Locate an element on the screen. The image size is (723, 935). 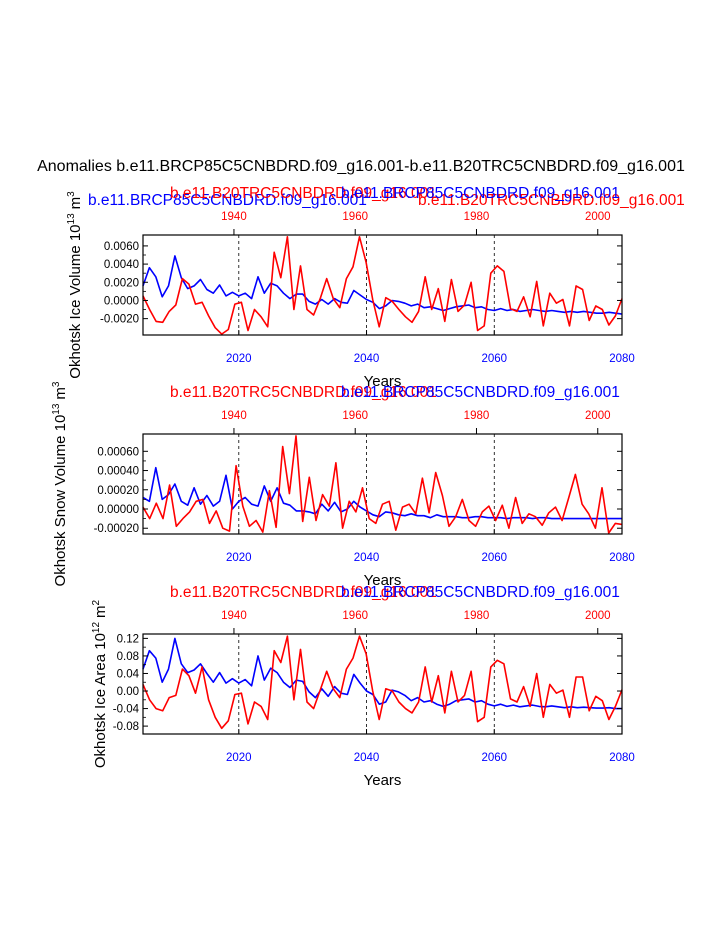
y-tick-label: 0.08 is located at coordinates (128, 657).